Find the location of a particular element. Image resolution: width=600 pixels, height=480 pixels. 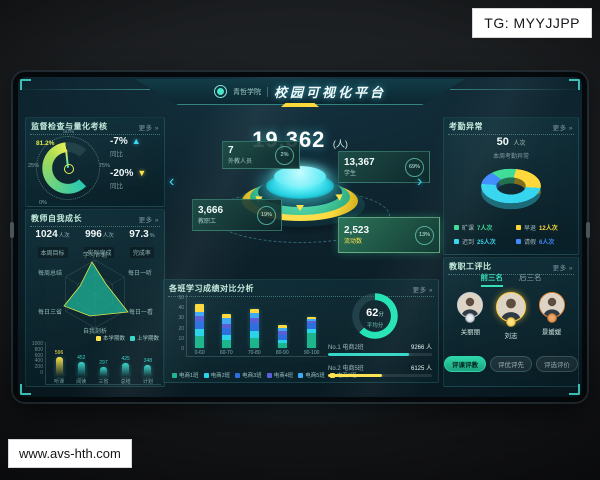

card-value: 7 is located at coordinates (231, 150).